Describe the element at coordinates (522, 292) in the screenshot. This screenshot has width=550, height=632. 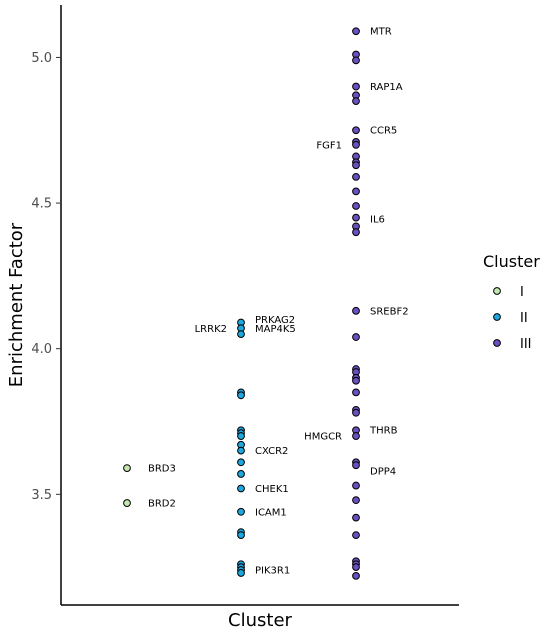
I see `legend-label: I` at that location.